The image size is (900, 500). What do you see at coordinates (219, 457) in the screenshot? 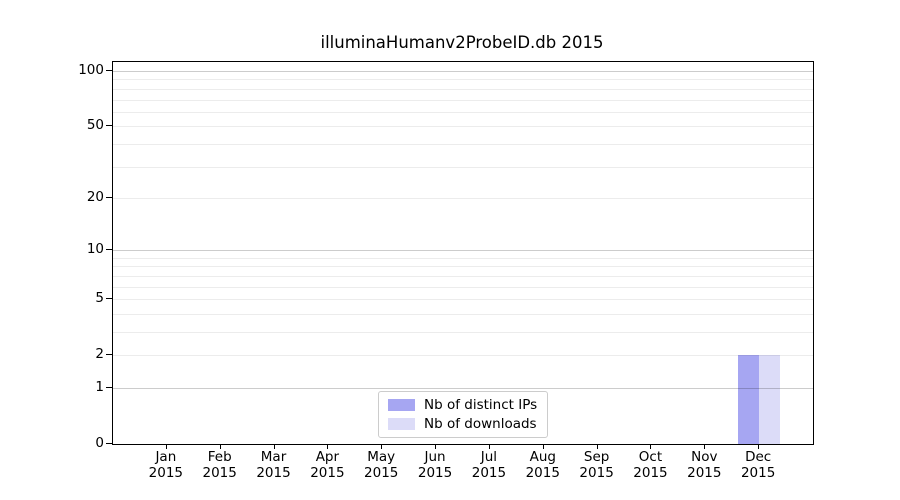
I see `x-tick-label-month: Feb` at bounding box center [219, 457].